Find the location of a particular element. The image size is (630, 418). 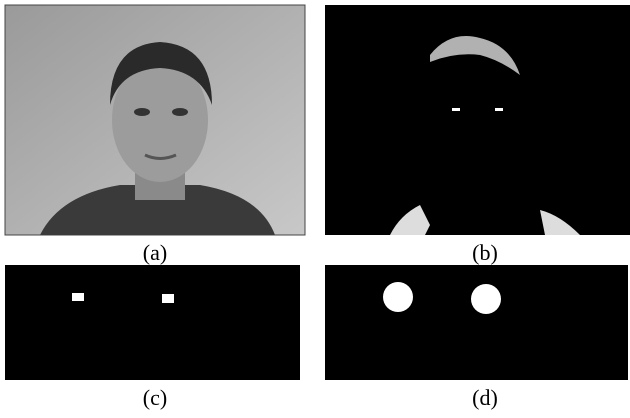

caption: (a) is located at coordinates (155, 252).